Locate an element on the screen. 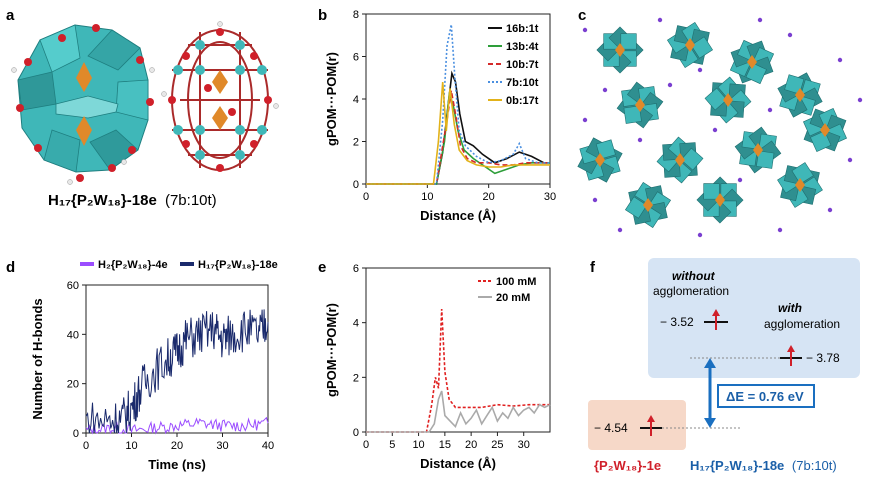 The image size is (879, 490). y-tick-label: 0 is located at coordinates (356, 433).